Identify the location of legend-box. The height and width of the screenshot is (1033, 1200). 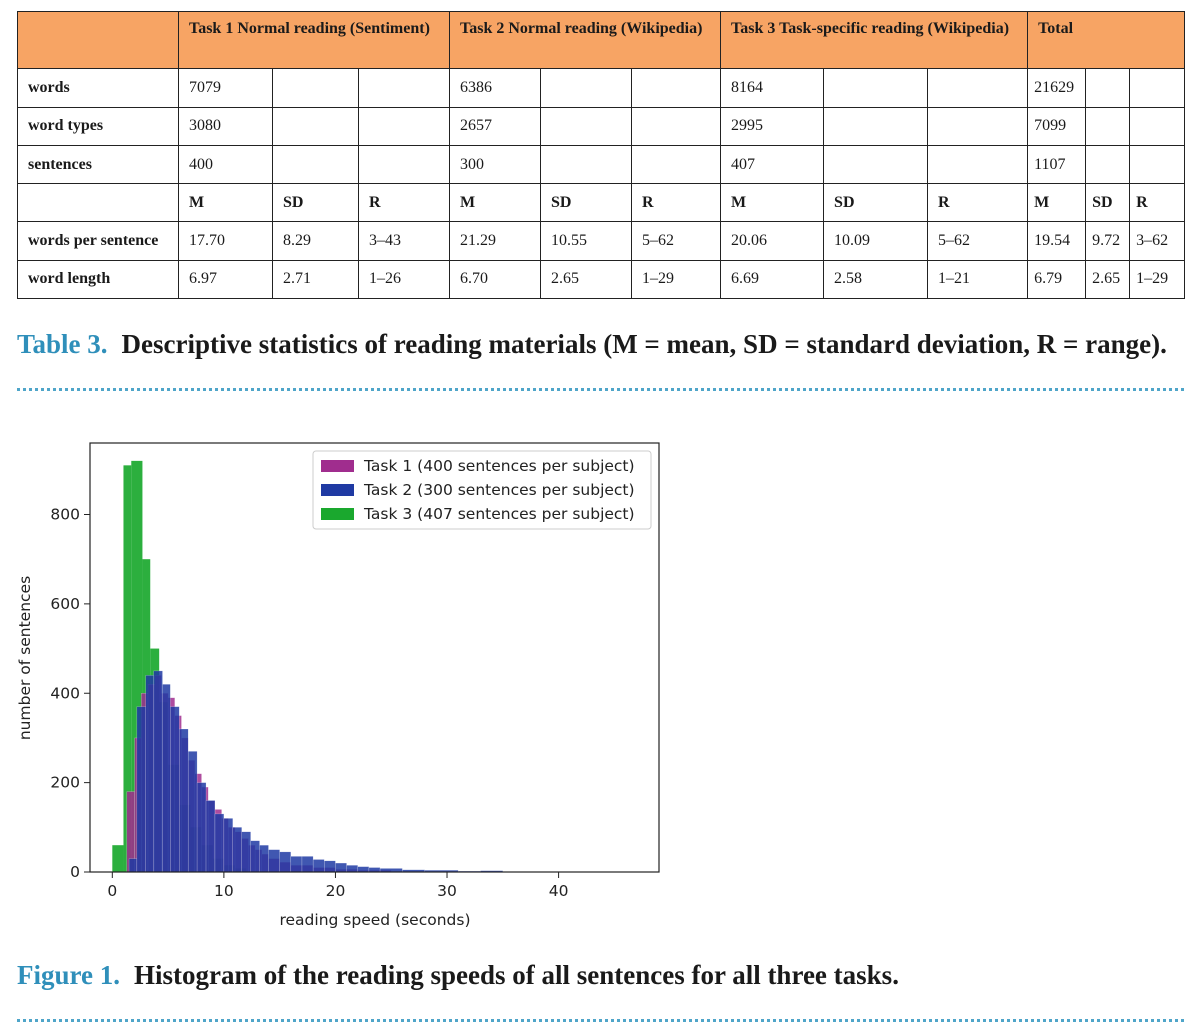
(482, 490).